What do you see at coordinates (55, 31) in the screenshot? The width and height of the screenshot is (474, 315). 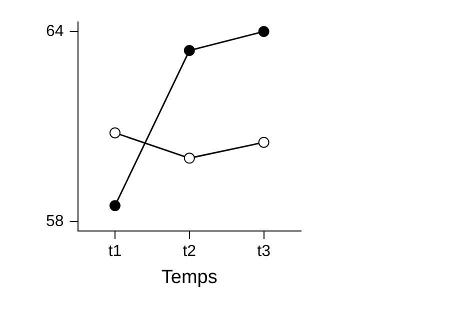 I see `y-tick-label: 64` at bounding box center [55, 31].